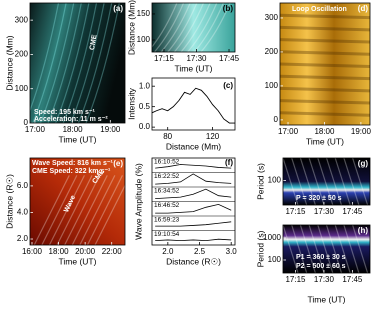  What do you see at coordinates (272, 237) in the screenshot?
I see `y-tick-label: 1000` at bounding box center [272, 237].